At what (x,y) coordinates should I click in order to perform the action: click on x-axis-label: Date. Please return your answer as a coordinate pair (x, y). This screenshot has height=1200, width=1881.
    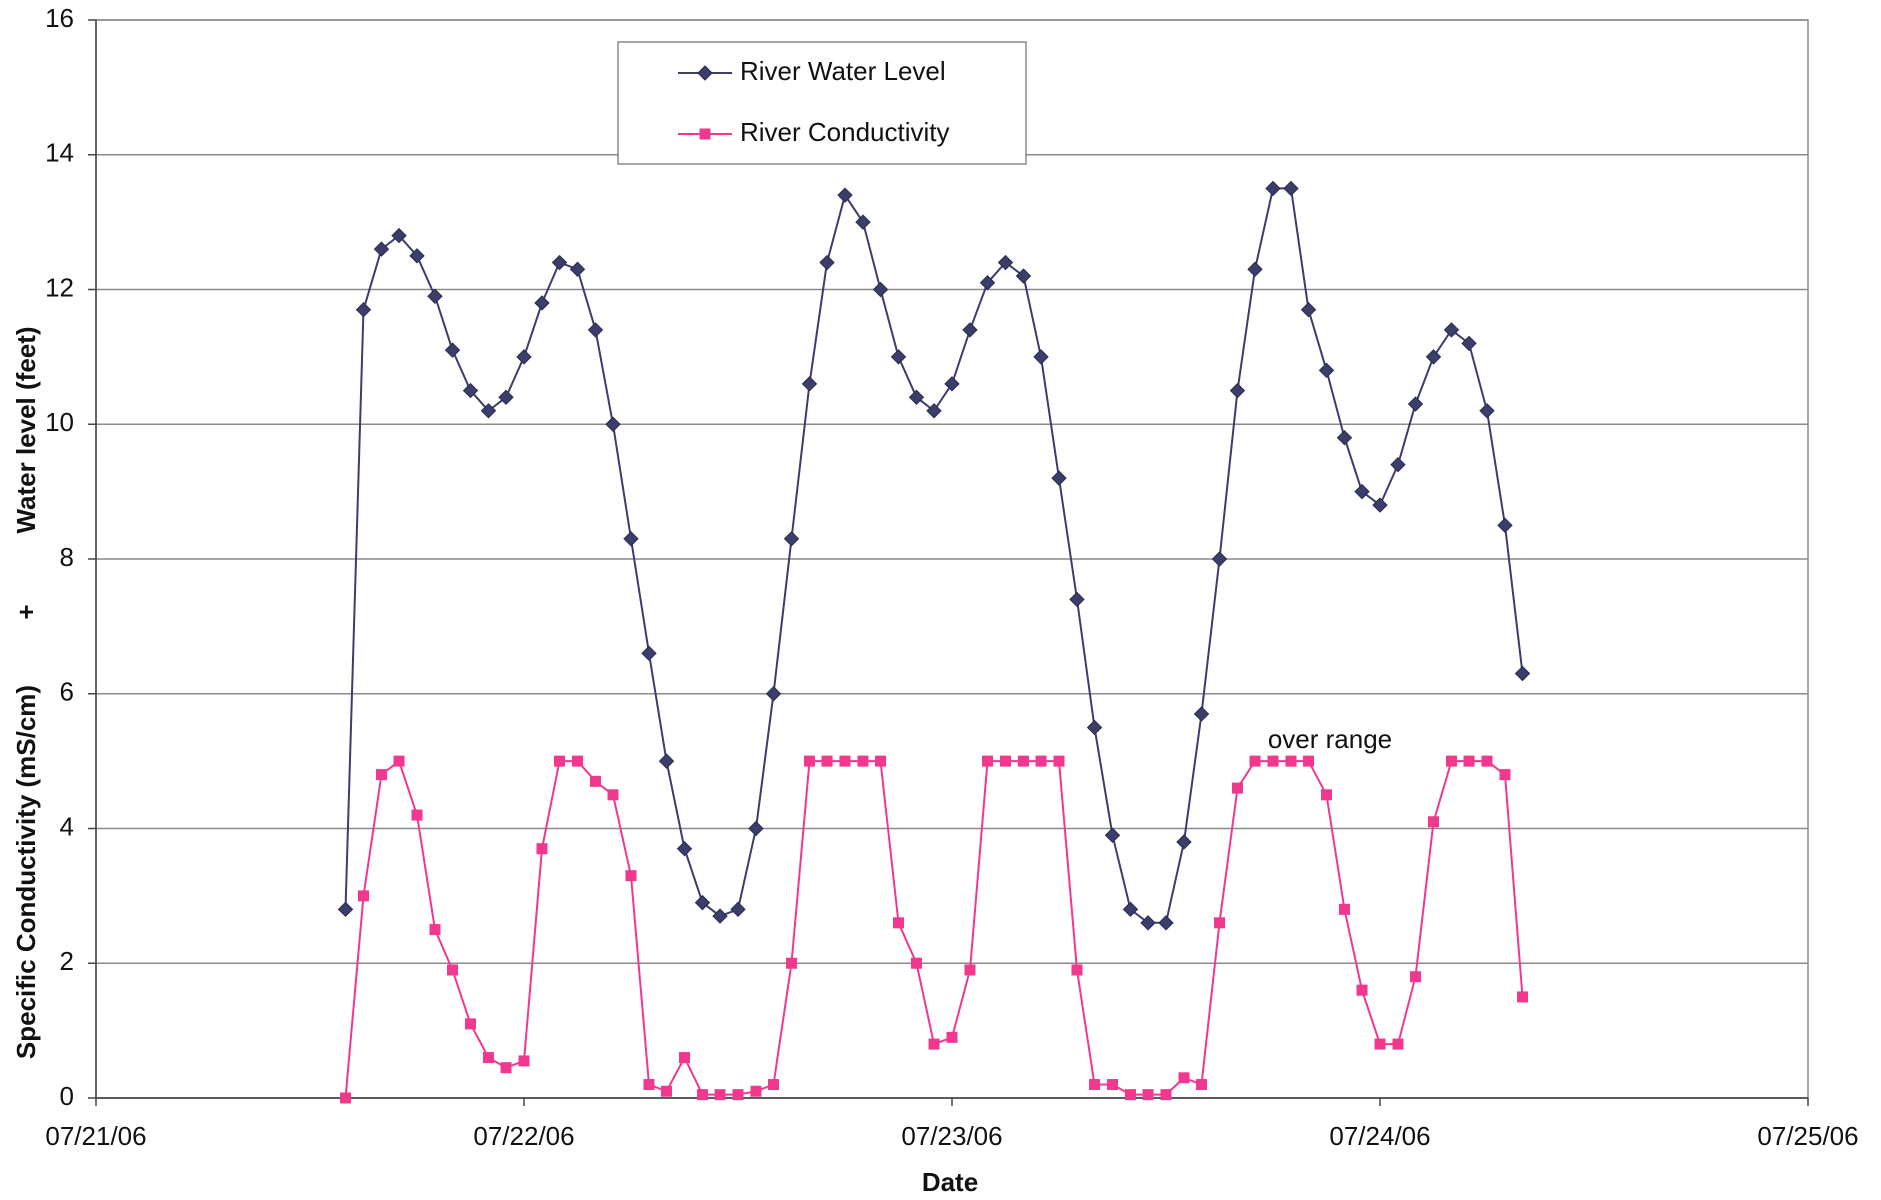
    Looking at the image, I should click on (950, 1182).